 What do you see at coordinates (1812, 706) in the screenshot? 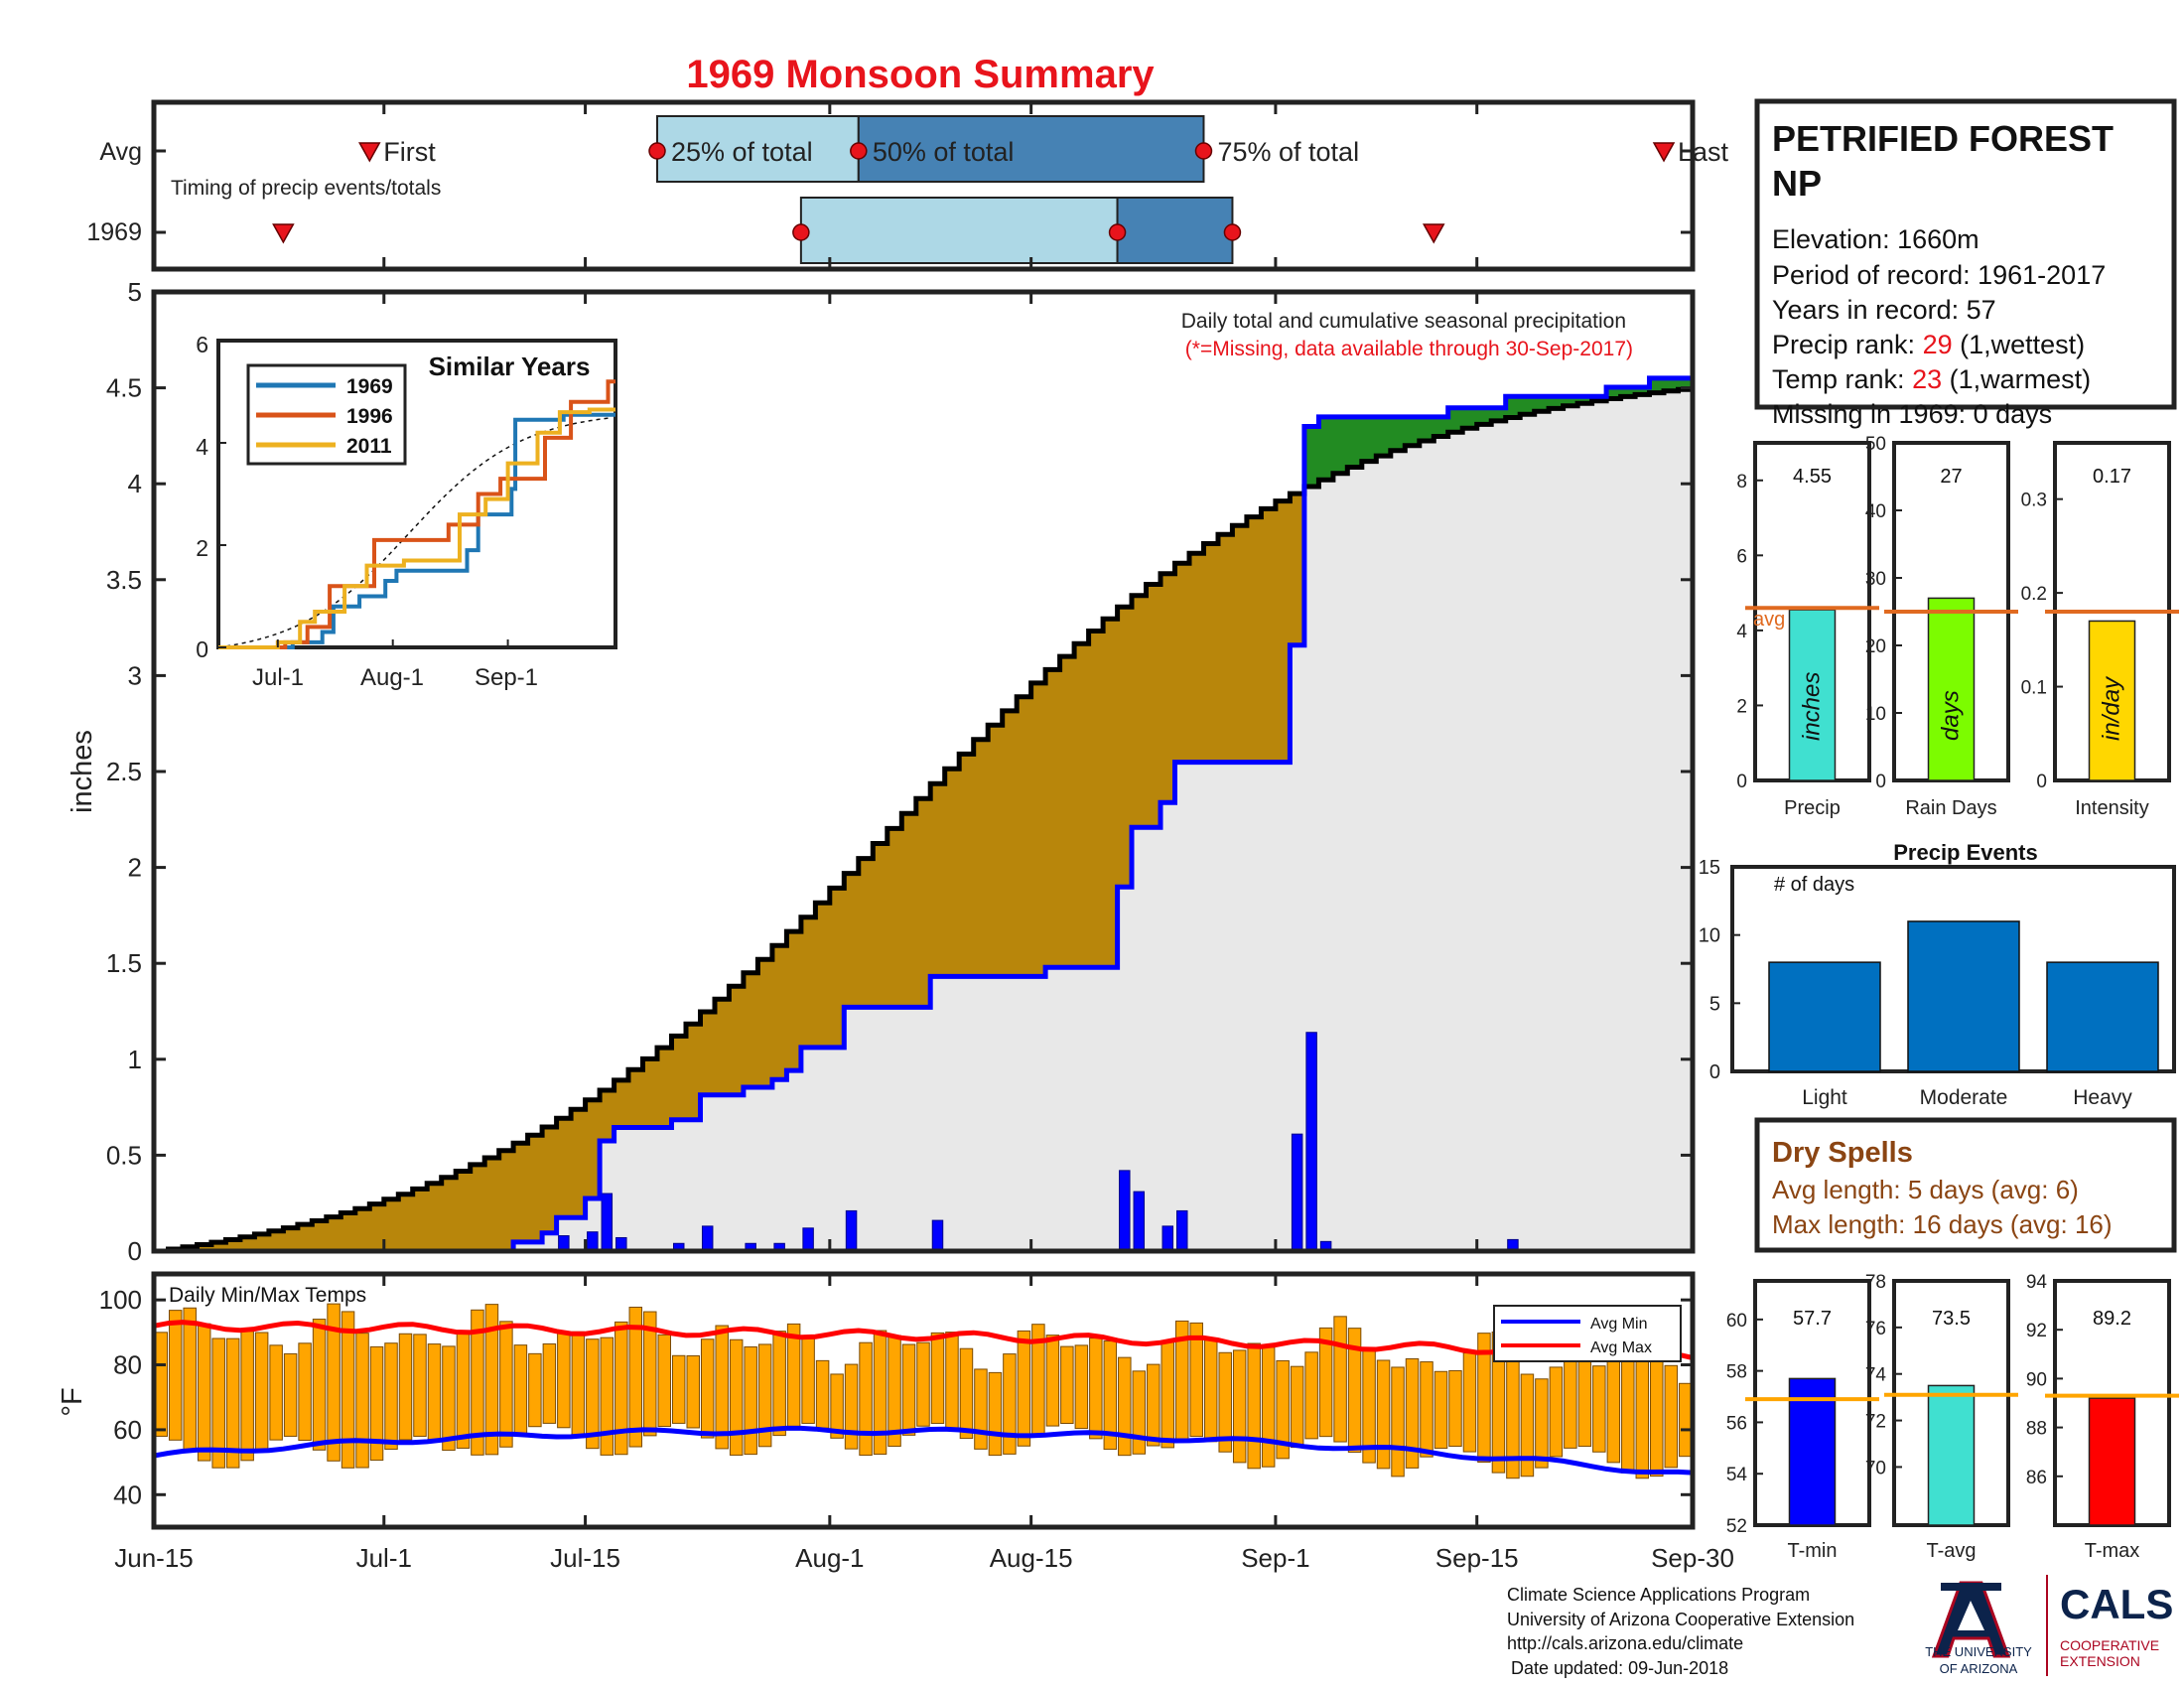
I see `precip-unit: inches` at bounding box center [1812, 706].